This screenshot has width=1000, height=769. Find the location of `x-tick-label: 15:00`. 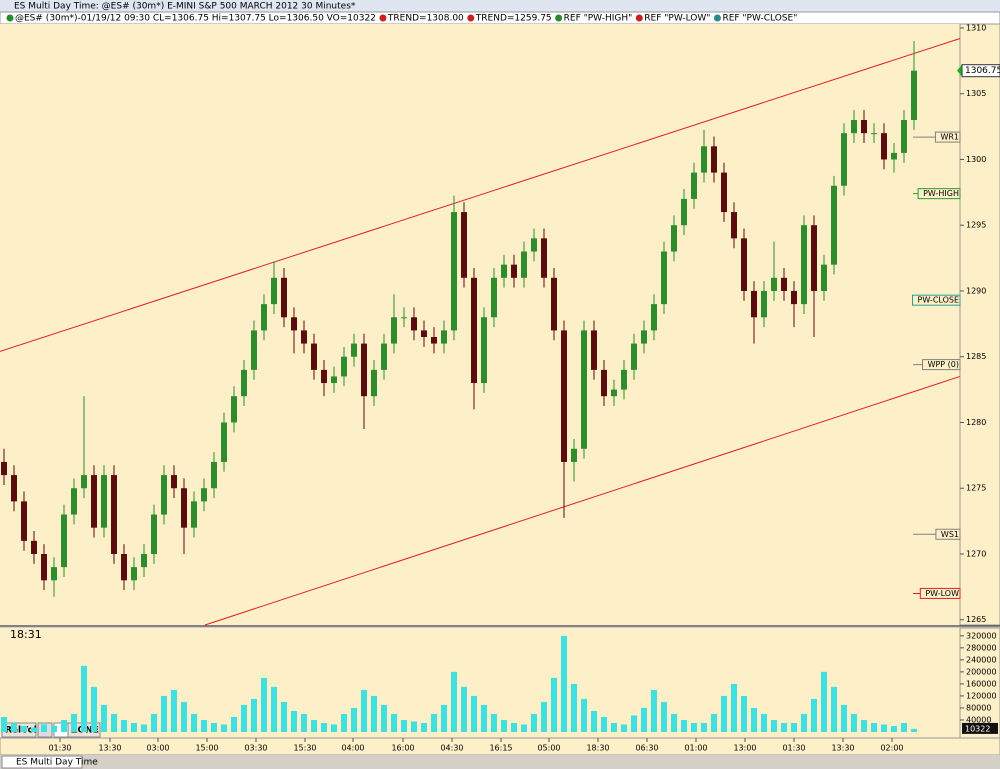

x-tick-label: 15:00 is located at coordinates (206, 748).